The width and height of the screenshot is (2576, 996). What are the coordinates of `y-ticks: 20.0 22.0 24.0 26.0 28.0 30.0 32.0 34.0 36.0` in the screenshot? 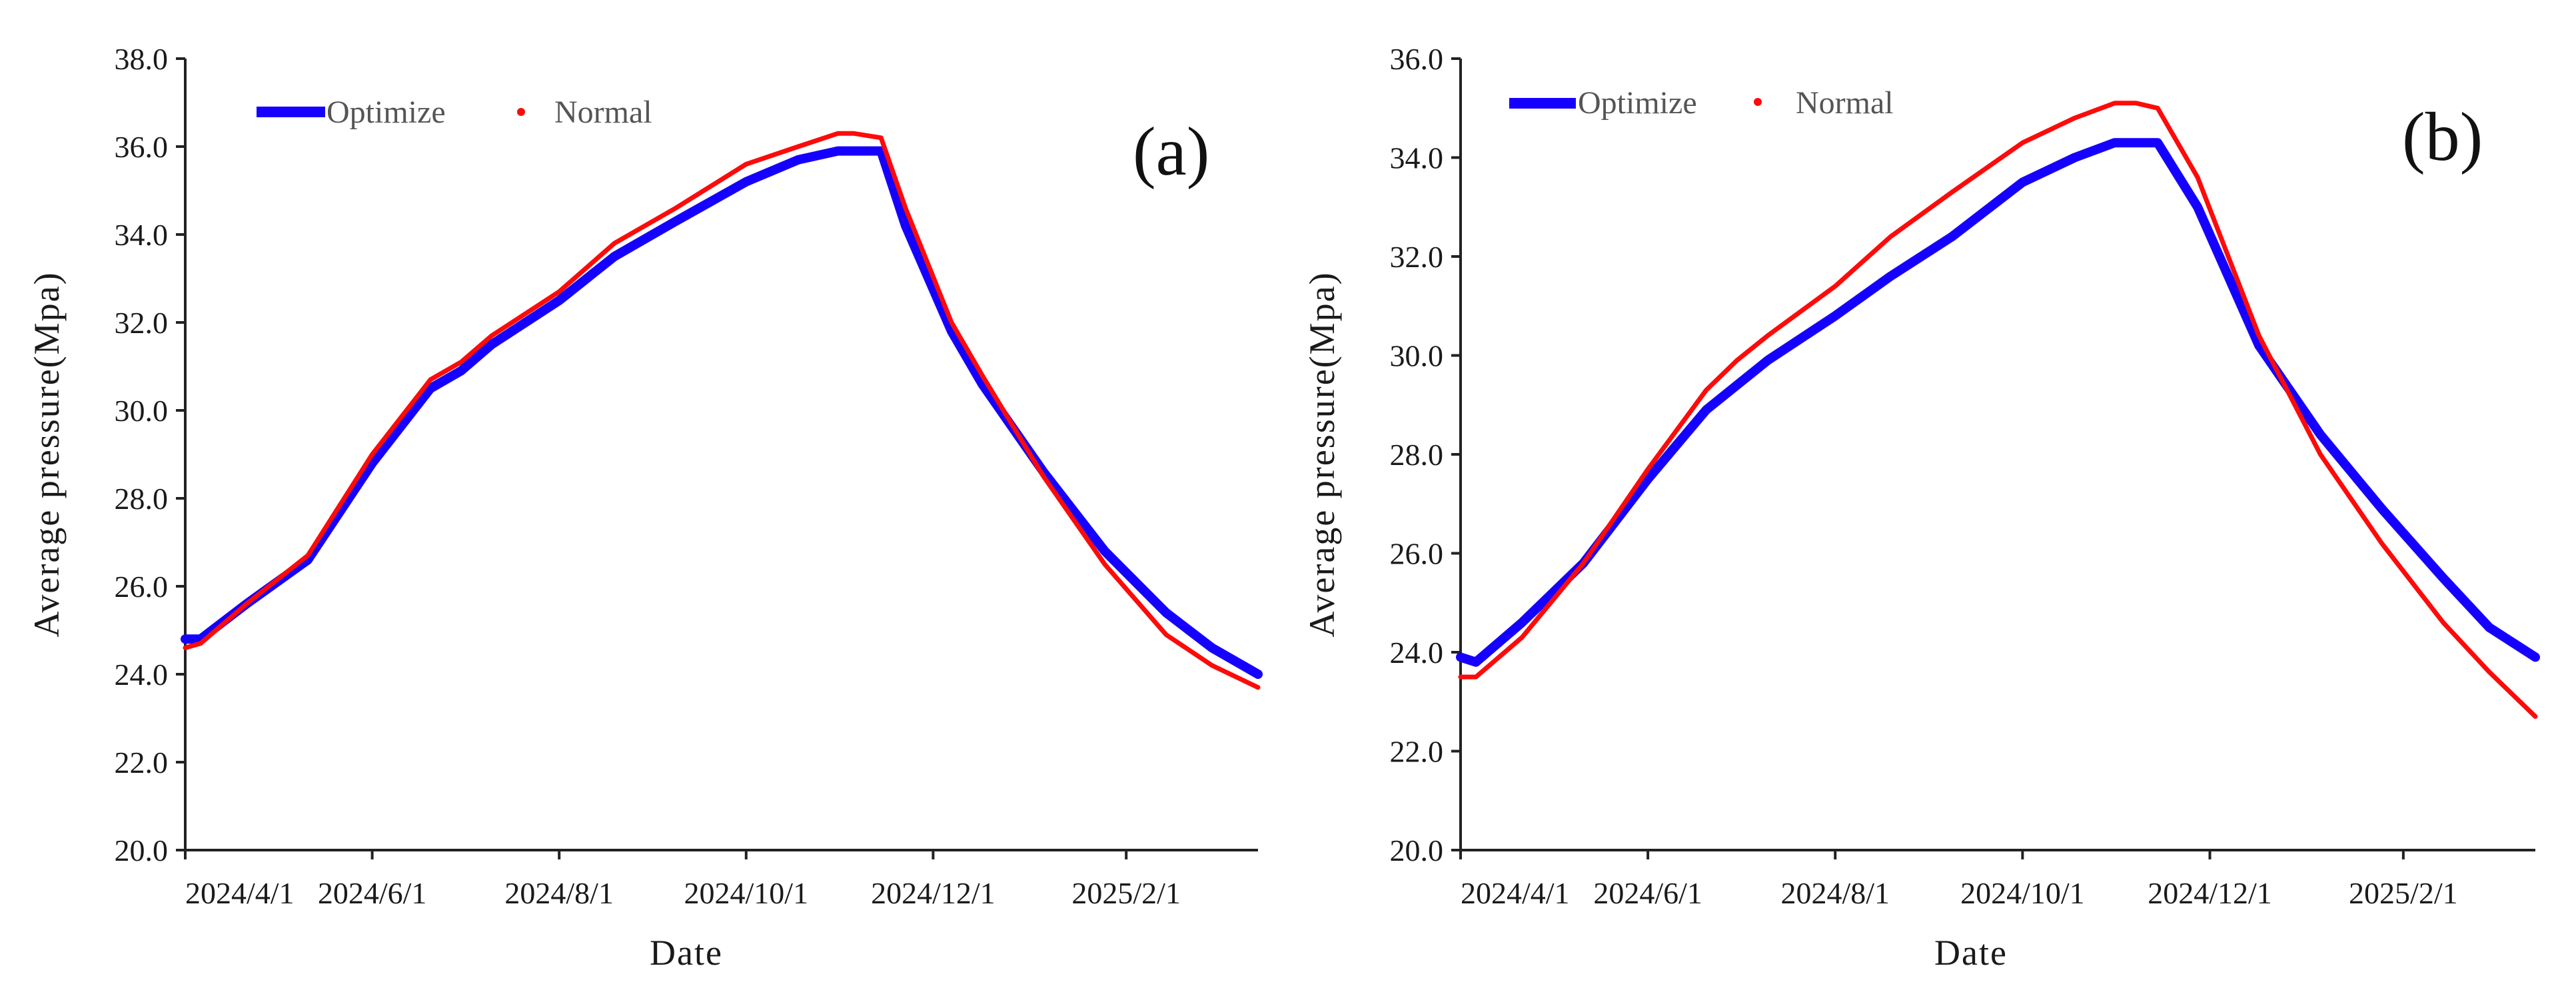 It's located at (1425, 455).